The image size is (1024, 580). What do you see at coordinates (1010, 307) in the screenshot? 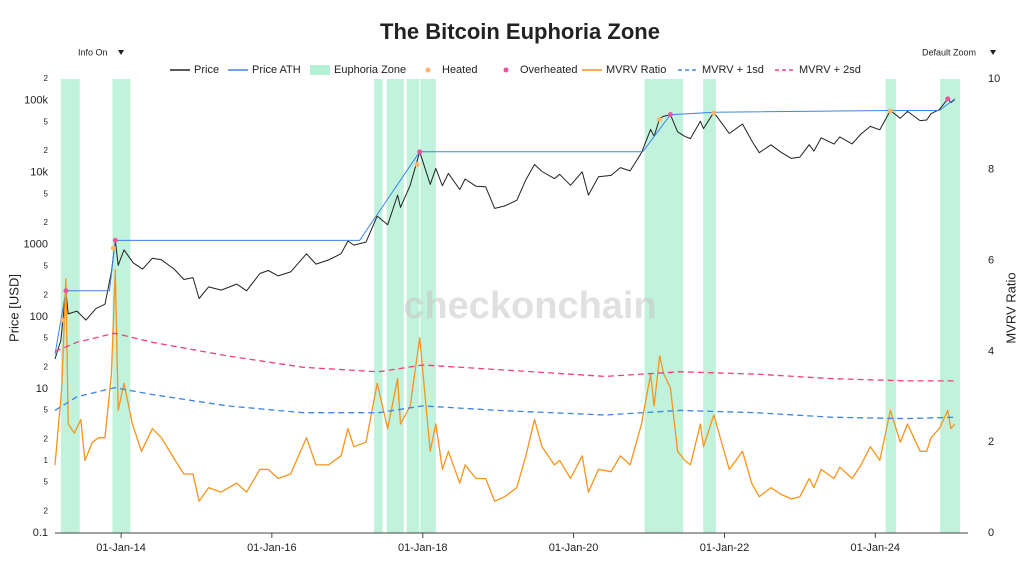
I see `y2-axis-title: MVRV Ratio` at bounding box center [1010, 307].